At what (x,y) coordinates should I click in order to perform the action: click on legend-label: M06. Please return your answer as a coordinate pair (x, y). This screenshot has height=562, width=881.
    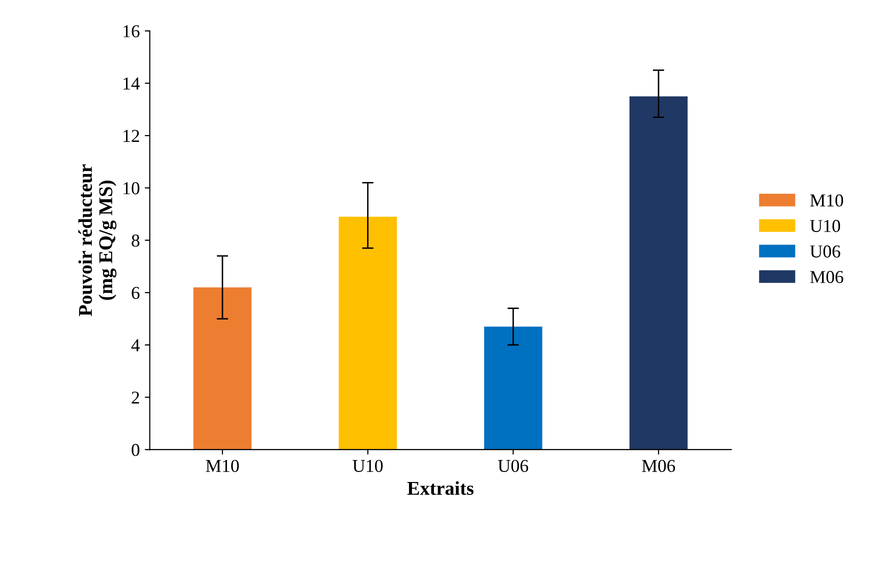
    Looking at the image, I should click on (827, 277).